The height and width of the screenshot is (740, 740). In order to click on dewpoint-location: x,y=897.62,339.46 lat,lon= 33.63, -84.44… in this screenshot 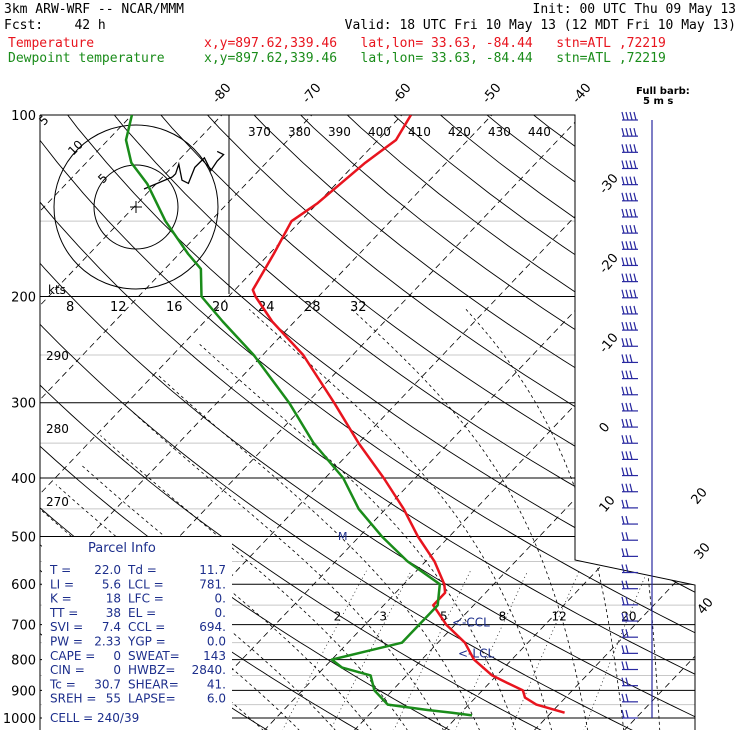, I will do `click(435, 58)`.